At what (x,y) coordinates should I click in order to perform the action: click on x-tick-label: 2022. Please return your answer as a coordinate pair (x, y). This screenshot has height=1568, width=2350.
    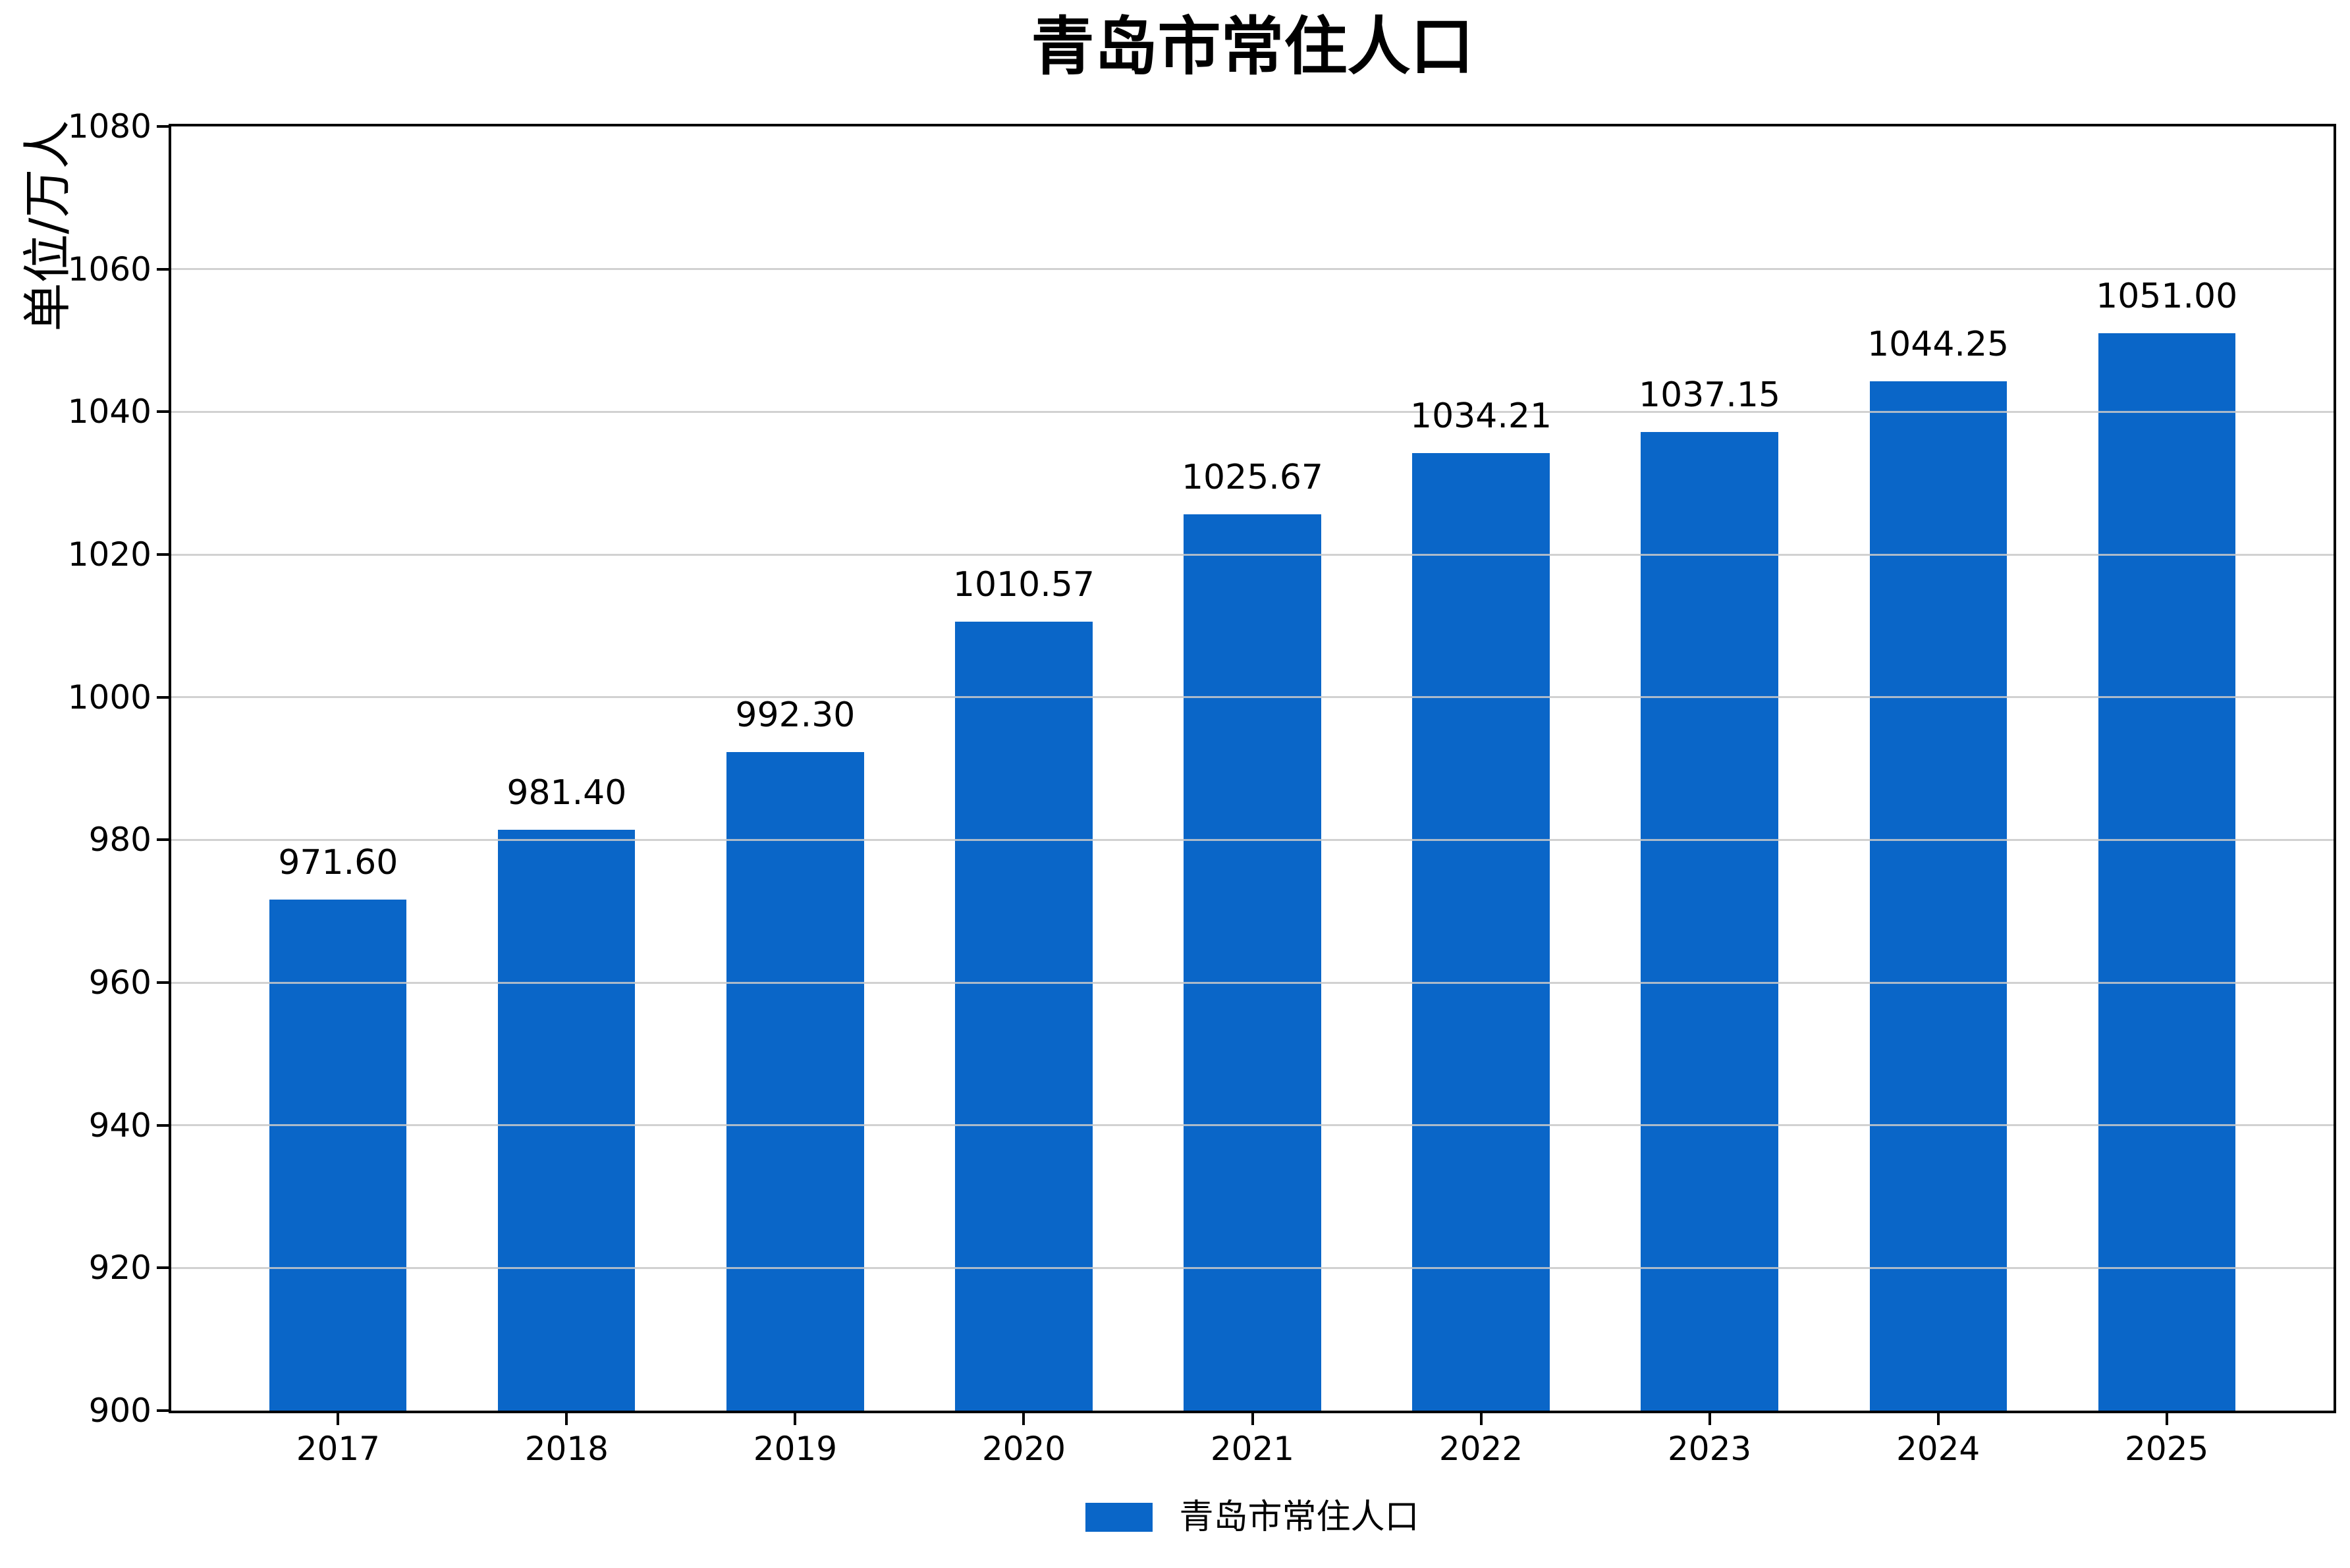
    Looking at the image, I should click on (1480, 1449).